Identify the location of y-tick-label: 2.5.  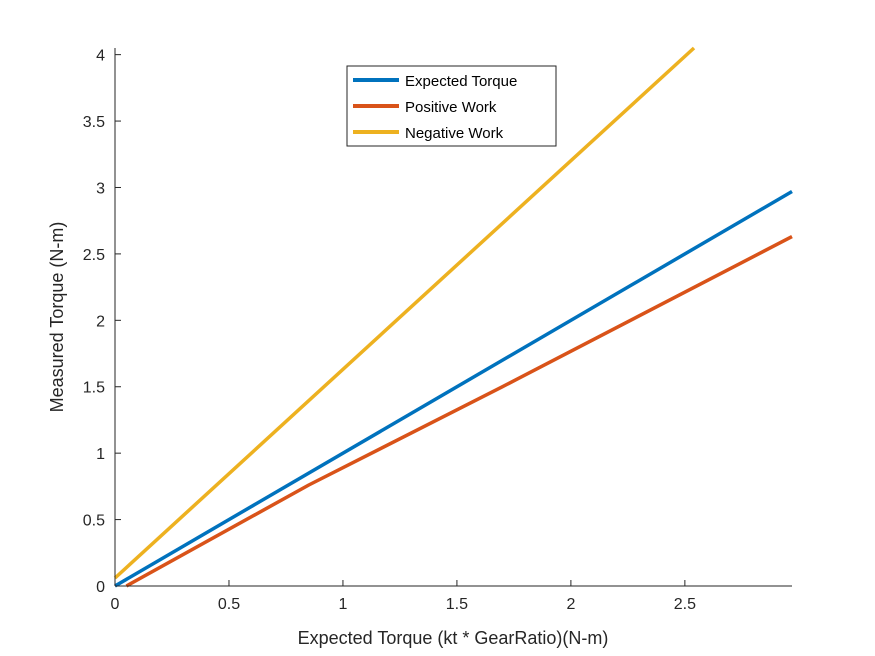
(94, 255).